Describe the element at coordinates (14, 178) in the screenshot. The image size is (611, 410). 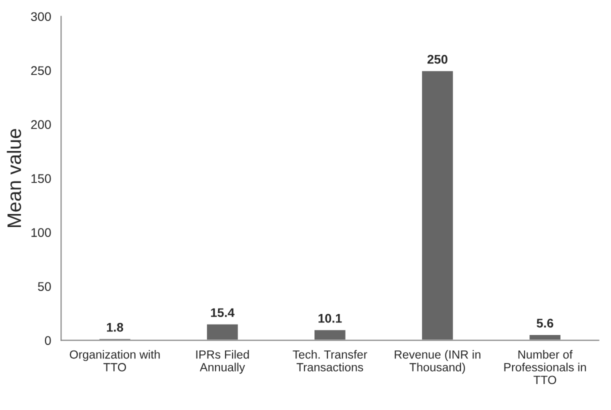
I see `y-axis-title: Mean value` at that location.